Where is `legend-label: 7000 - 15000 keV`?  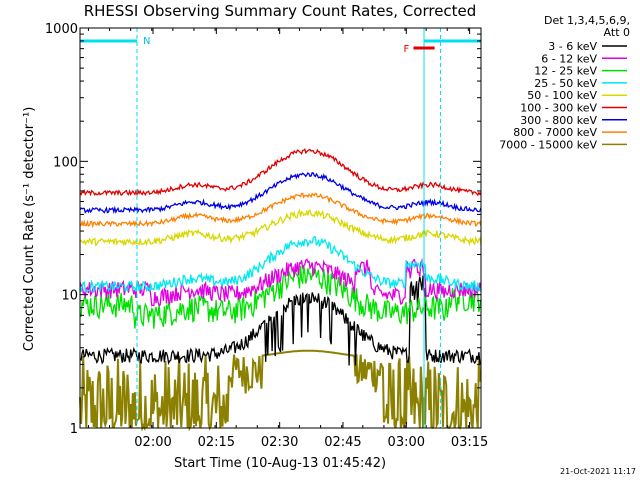 legend-label: 7000 - 15000 keV is located at coordinates (548, 144).